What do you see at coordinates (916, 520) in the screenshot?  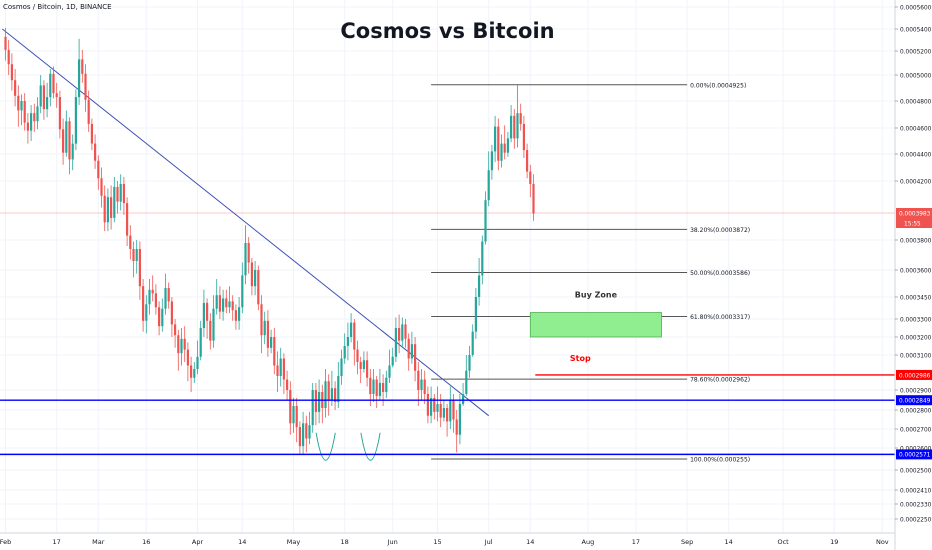 I see `price-tick-label: 0.0002250` at bounding box center [916, 520].